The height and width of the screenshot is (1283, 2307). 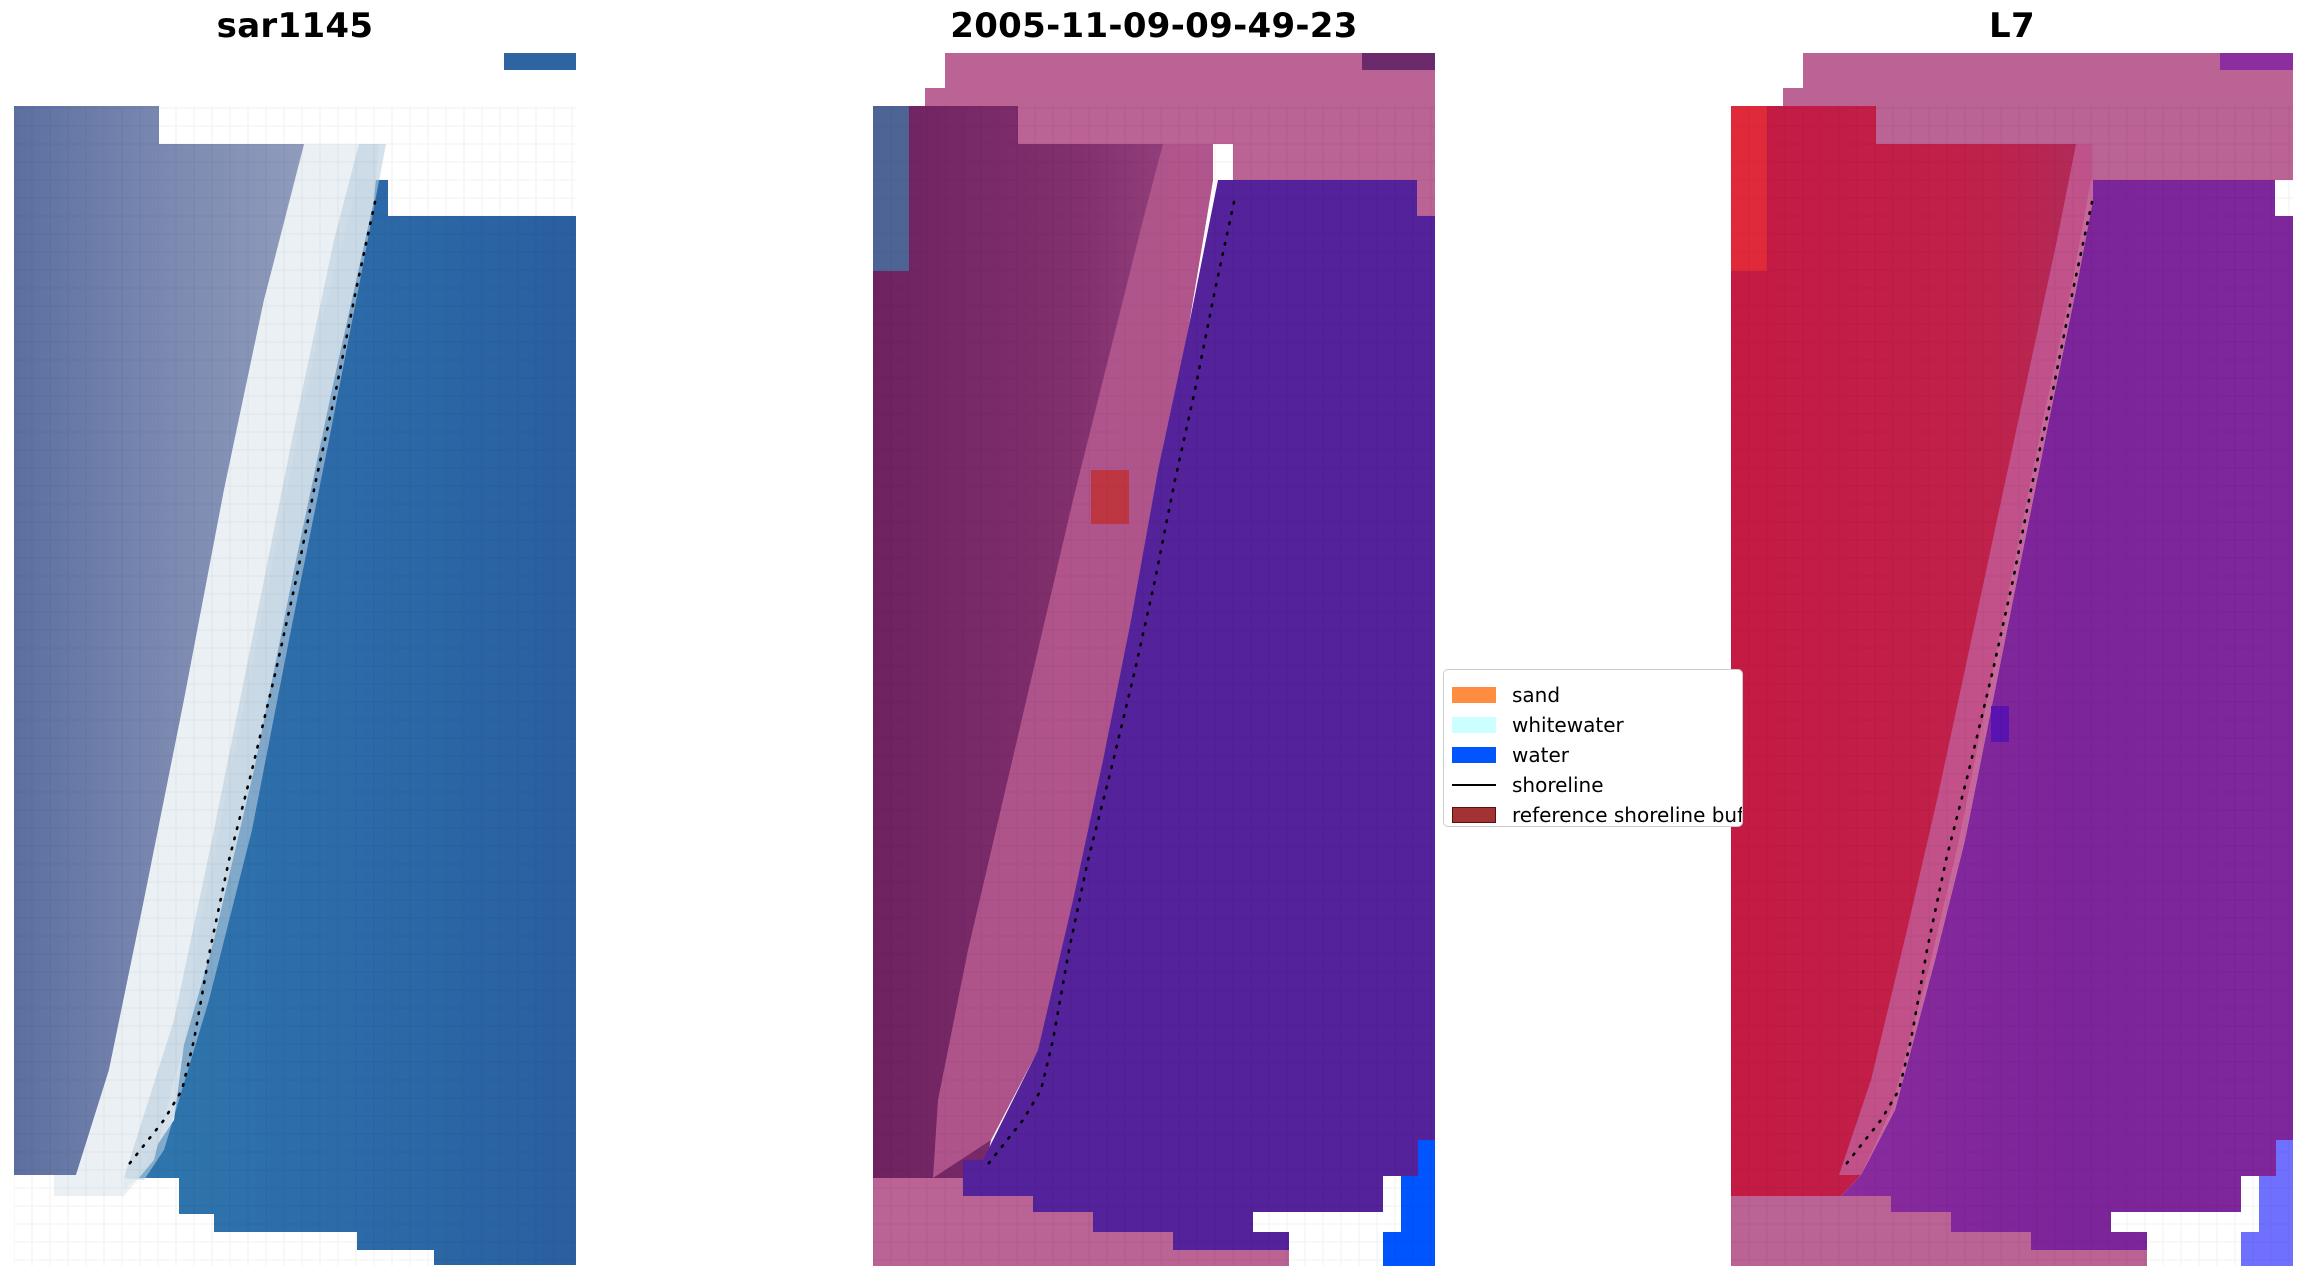 I want to click on shoreline-line-swatch, so click(x=1474, y=785).